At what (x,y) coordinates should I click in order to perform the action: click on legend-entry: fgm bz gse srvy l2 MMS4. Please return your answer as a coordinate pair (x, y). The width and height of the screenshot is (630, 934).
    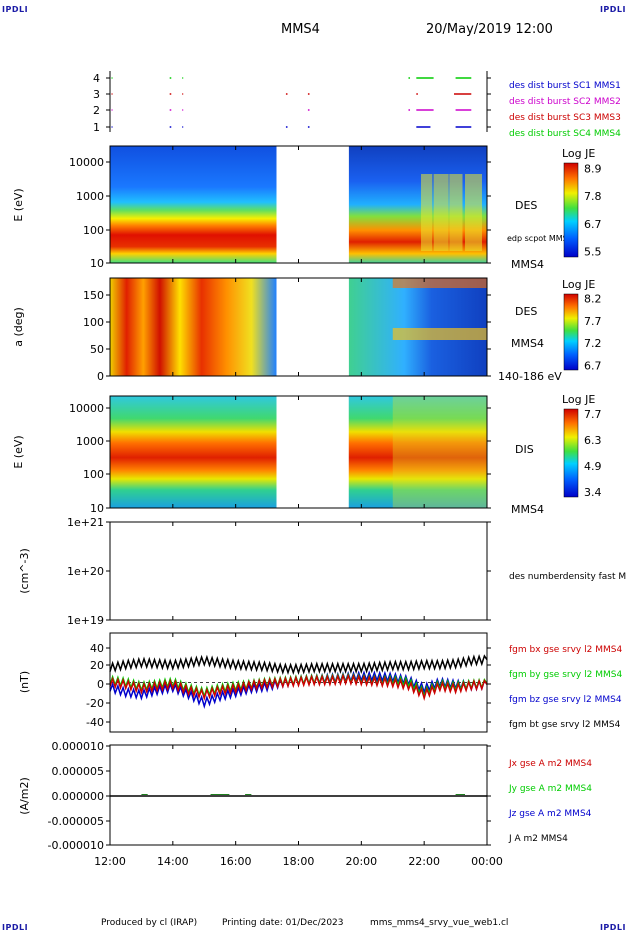
    Looking at the image, I should click on (565, 700).